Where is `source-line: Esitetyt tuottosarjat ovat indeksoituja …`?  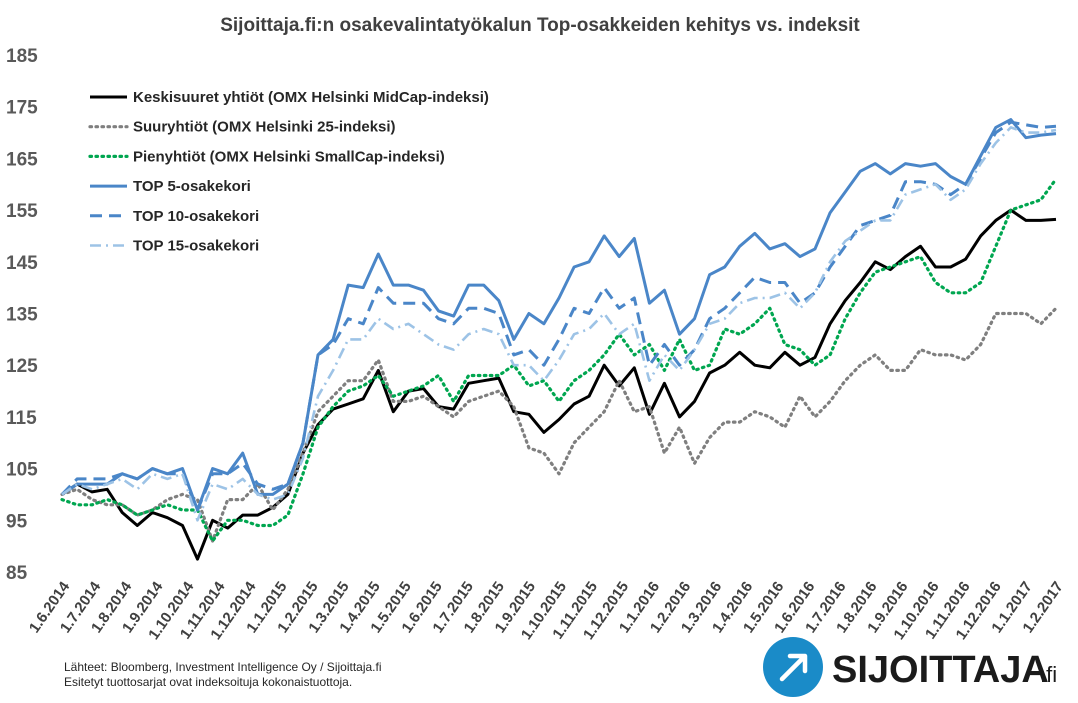 source-line: Esitetyt tuottosarjat ovat indeksoituja … is located at coordinates (208, 682).